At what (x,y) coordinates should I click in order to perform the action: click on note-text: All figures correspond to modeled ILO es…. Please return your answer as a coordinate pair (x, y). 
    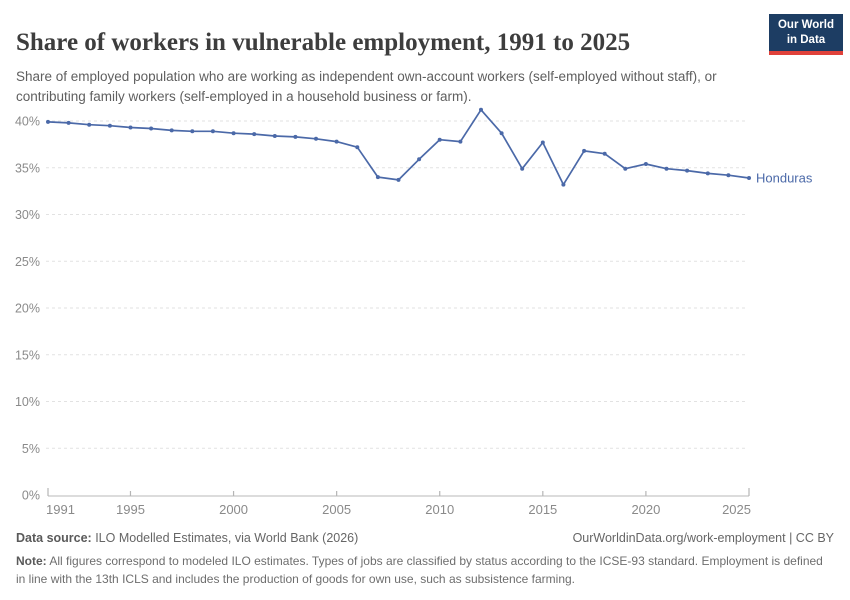
    Looking at the image, I should click on (419, 570).